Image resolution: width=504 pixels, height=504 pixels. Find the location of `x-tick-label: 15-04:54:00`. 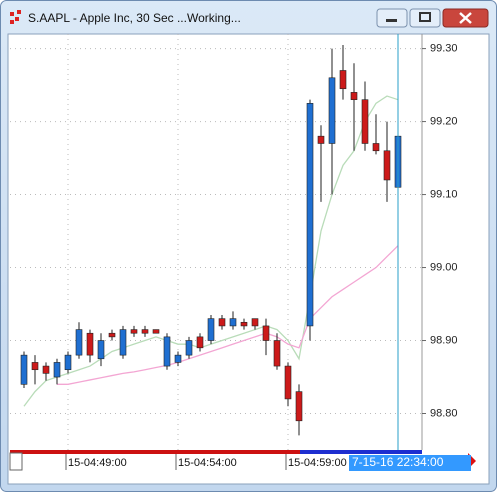

x-tick-label: 15-04:54:00 is located at coordinates (207, 463).